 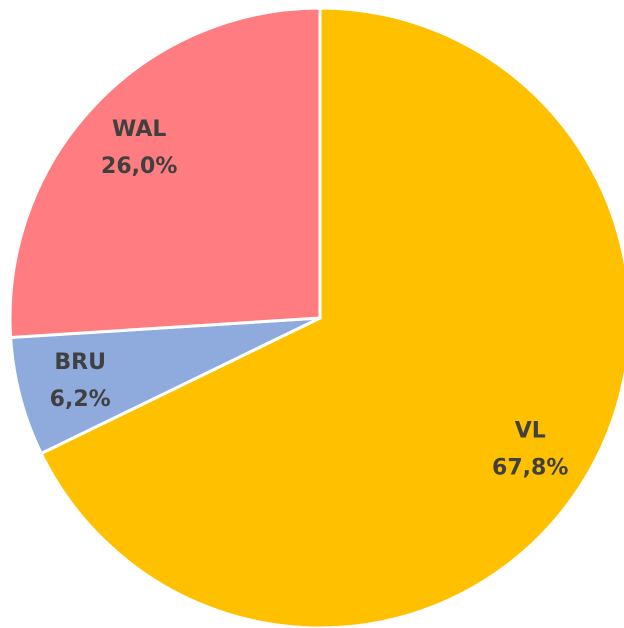 I want to click on slice-value-label: 26,0%, so click(x=139, y=166).